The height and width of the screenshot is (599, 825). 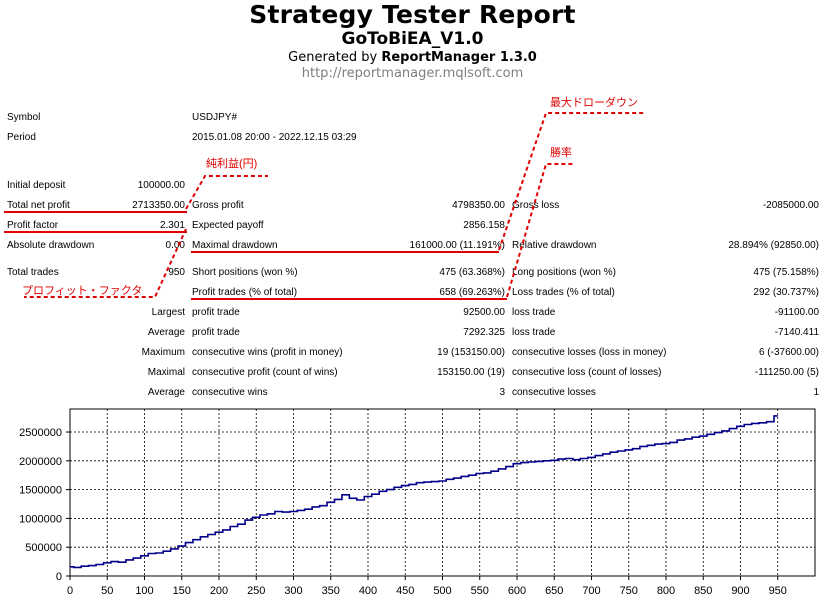 I want to click on x-tick-label: 450, so click(x=405, y=591).